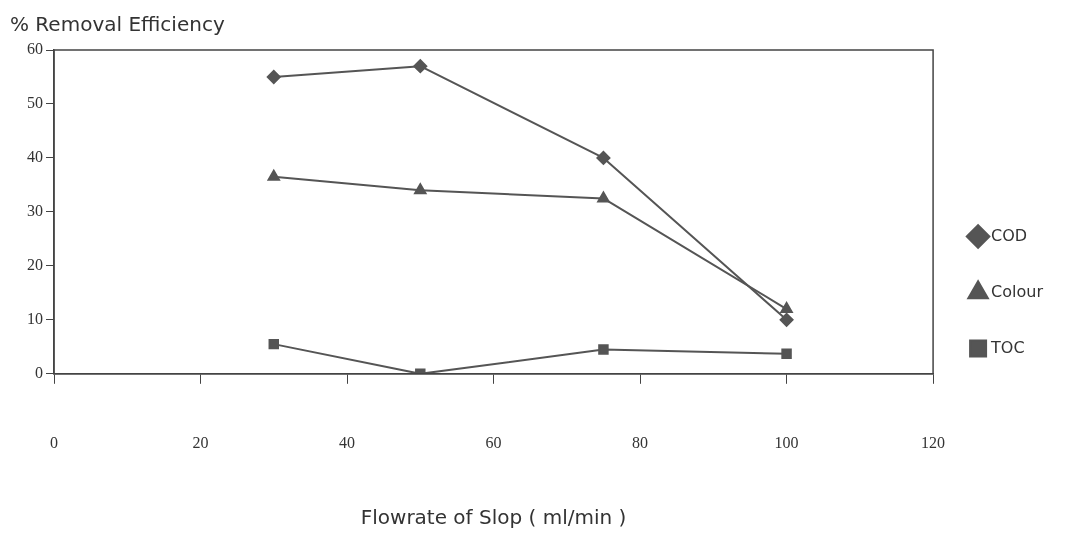 Image resolution: width=1073 pixels, height=545 pixels. What do you see at coordinates (35, 49) in the screenshot?
I see `y-tick-label: 60` at bounding box center [35, 49].